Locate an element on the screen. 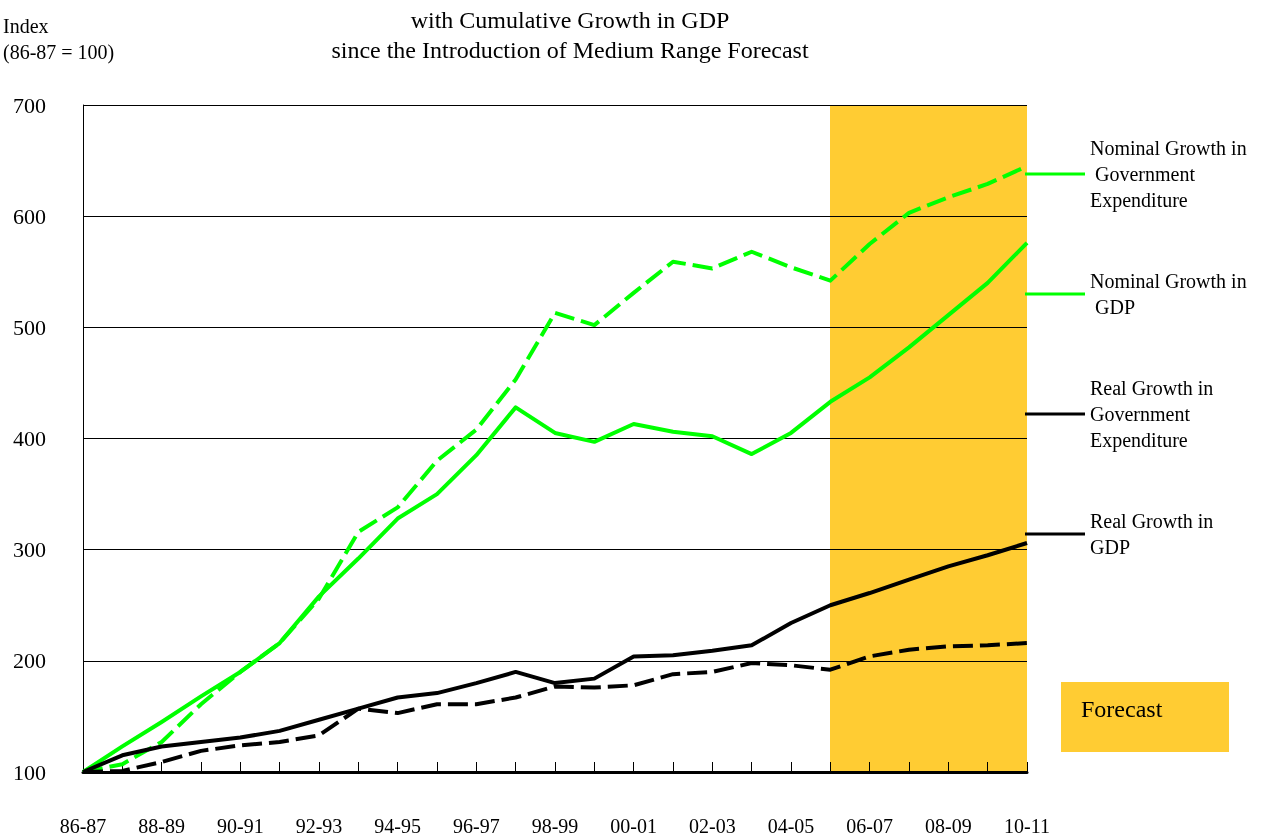 The width and height of the screenshot is (1263, 839). y-tick-label: 300 is located at coordinates (29, 550).